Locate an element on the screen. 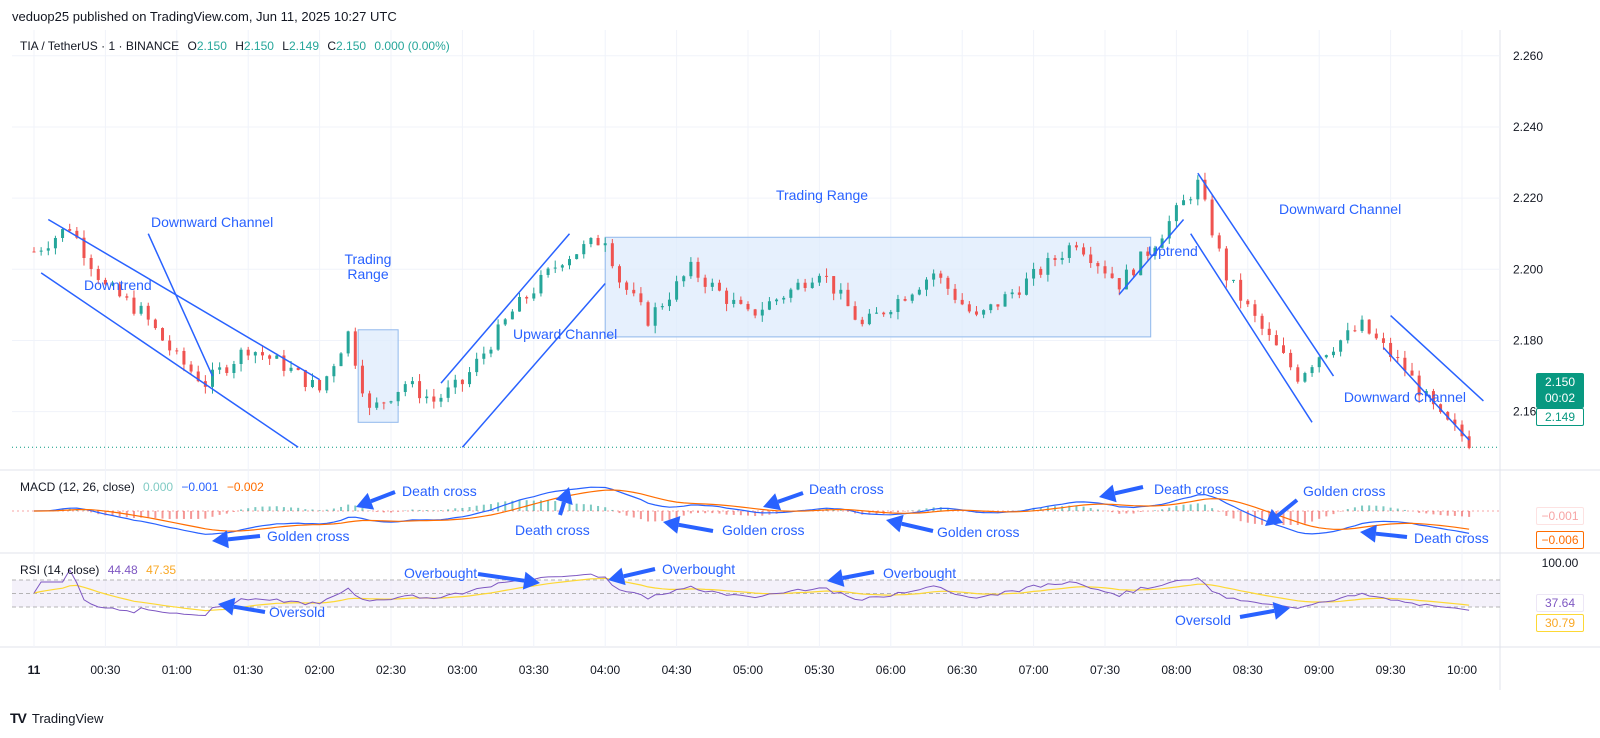 The image size is (1600, 738). macd-legend: MACD (12, 26, close) 0.000 −0.001 −0.002 is located at coordinates (144, 487).